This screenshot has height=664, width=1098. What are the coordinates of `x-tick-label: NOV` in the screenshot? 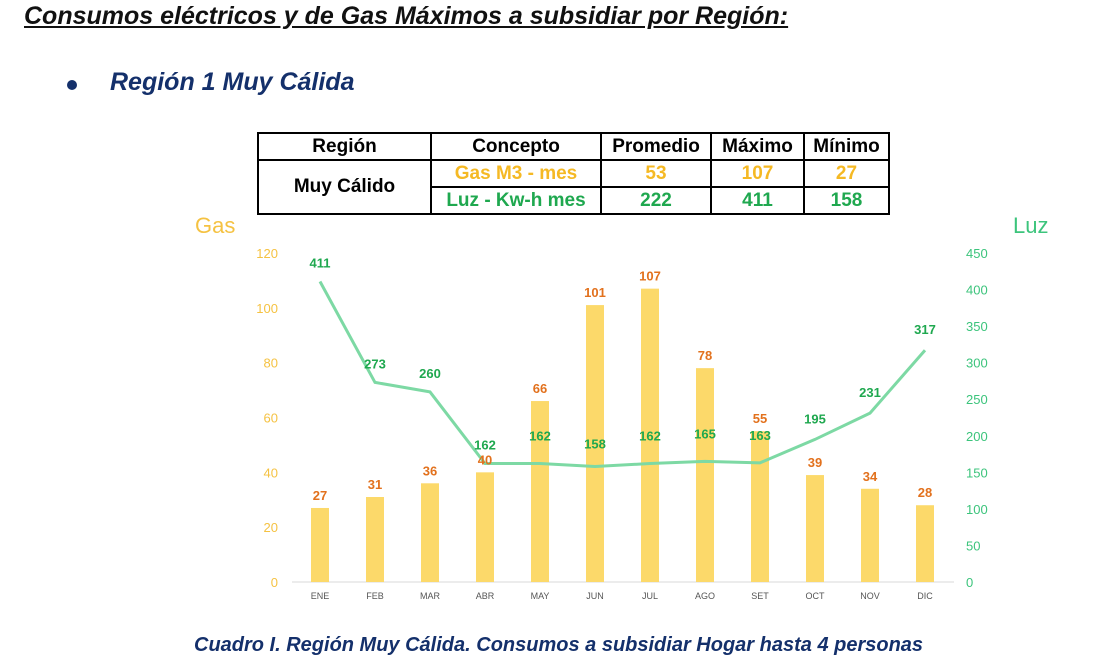 It's located at (870, 596).